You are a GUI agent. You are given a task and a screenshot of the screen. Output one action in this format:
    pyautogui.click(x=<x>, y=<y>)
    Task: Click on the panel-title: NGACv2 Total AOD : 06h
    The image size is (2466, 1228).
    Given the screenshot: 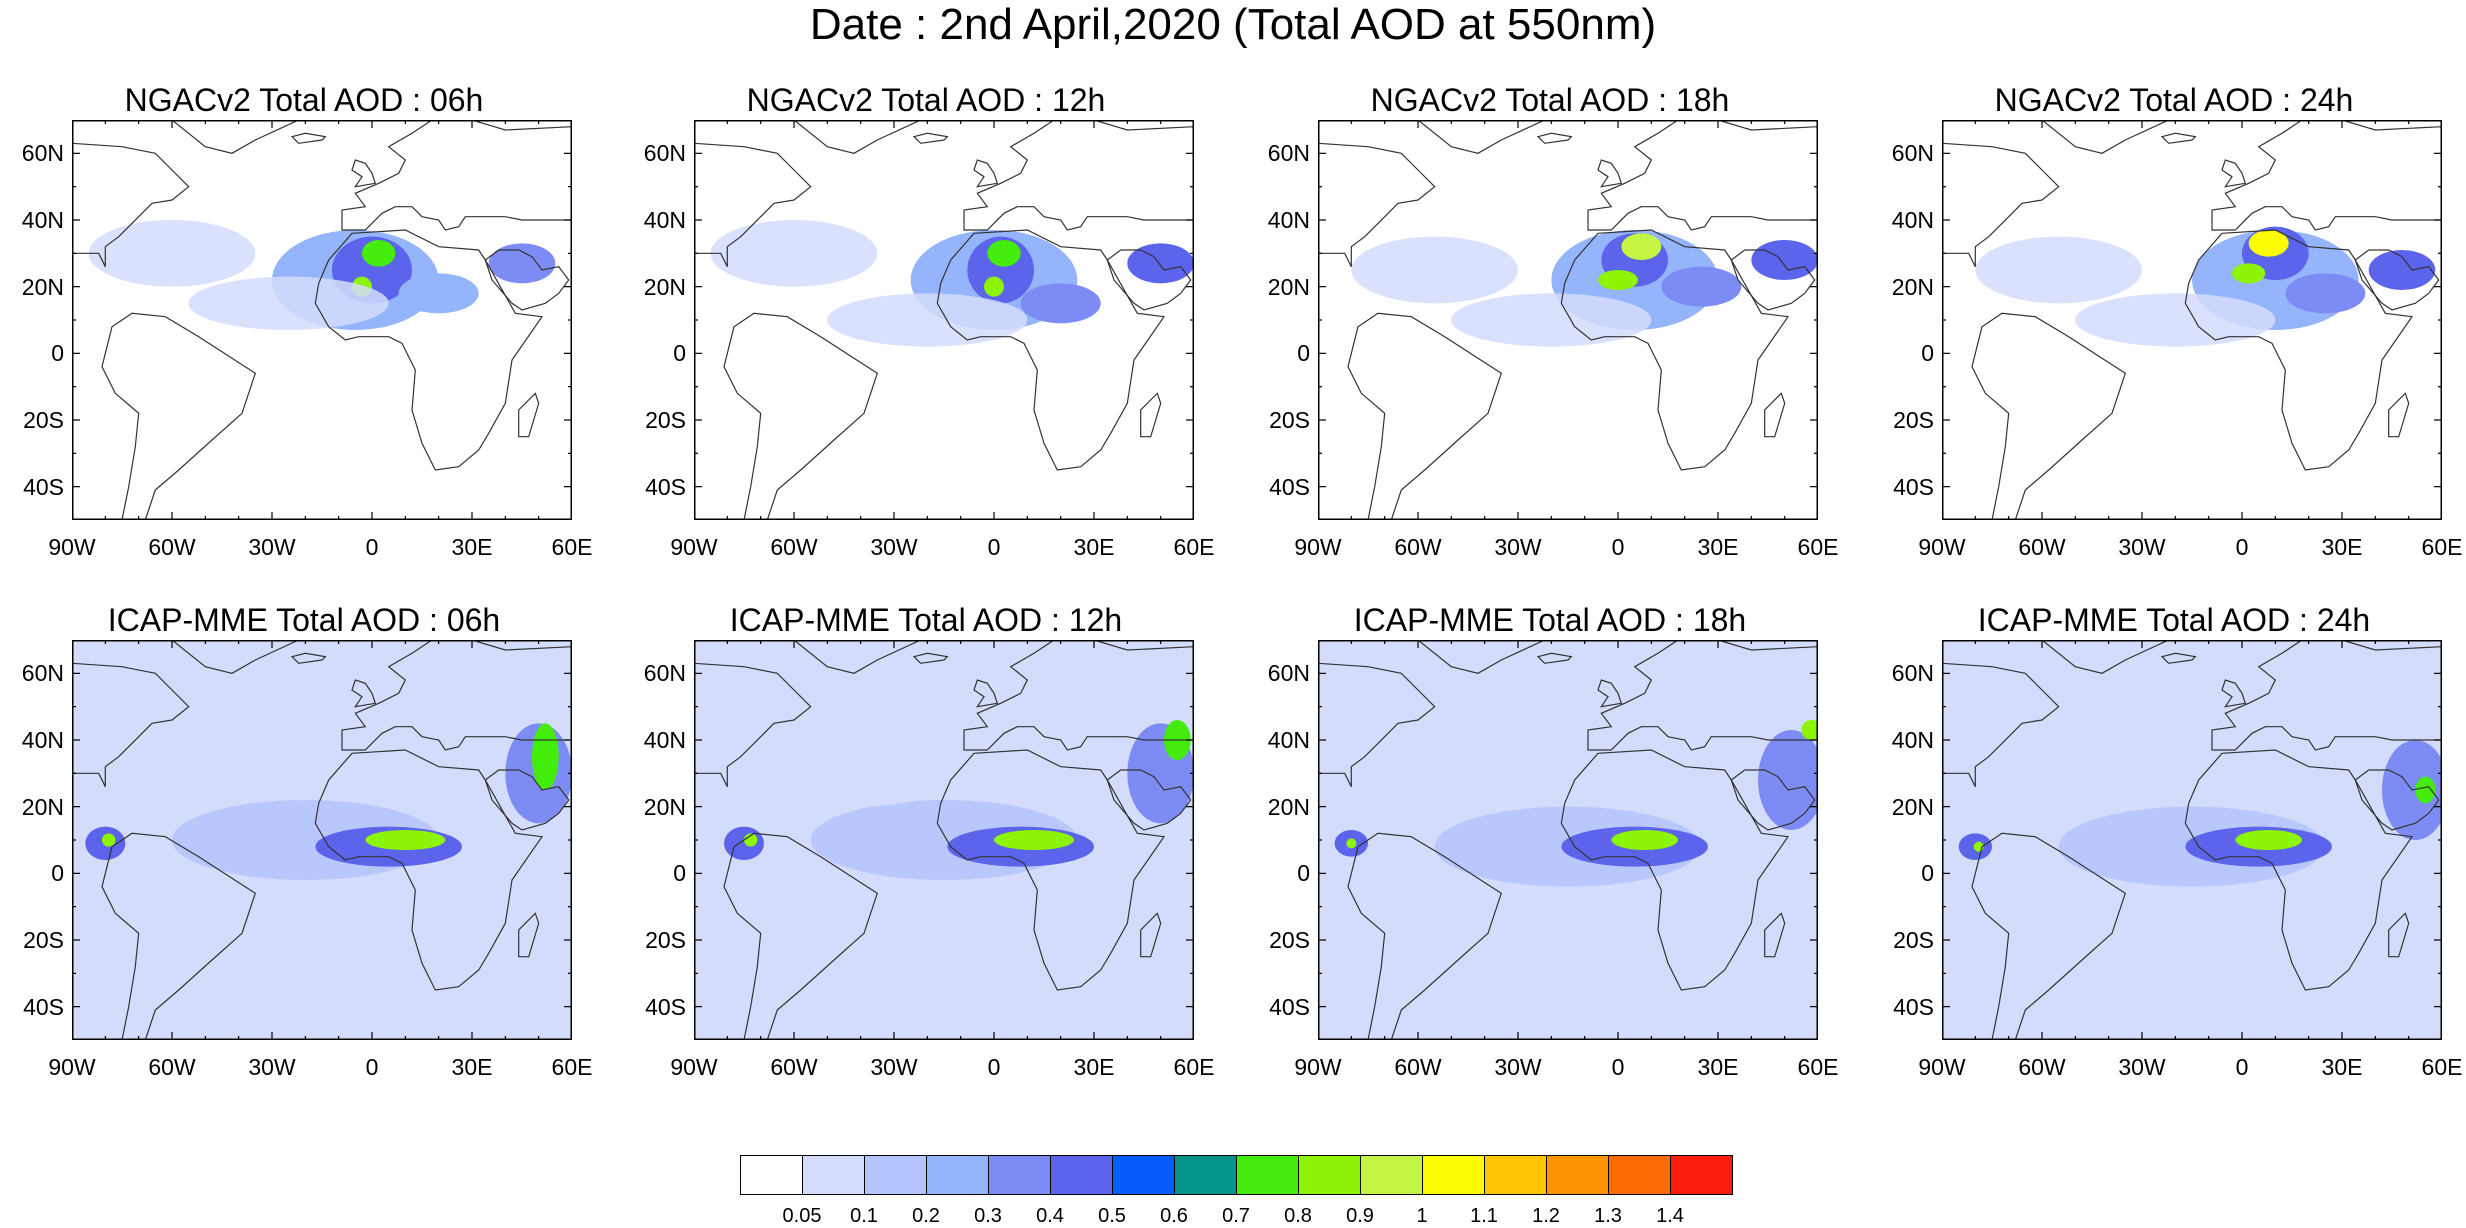 What is the action you would take?
    pyautogui.click(x=304, y=100)
    